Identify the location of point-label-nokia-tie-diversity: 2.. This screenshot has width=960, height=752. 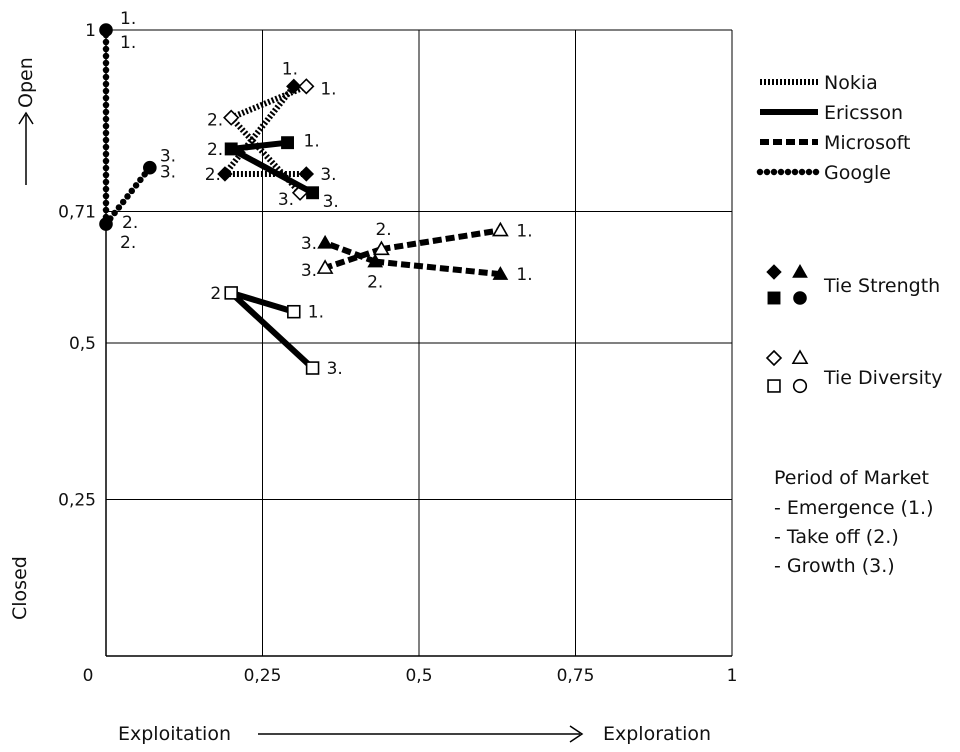
(215, 121).